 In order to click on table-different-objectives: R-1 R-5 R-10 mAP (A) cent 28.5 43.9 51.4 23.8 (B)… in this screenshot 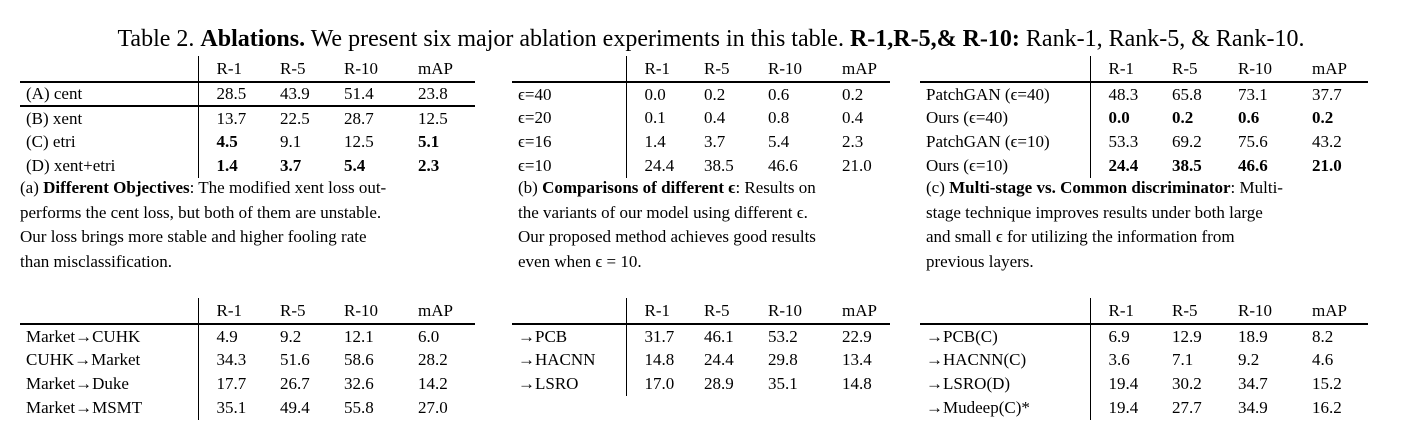, I will do `click(247, 117)`.